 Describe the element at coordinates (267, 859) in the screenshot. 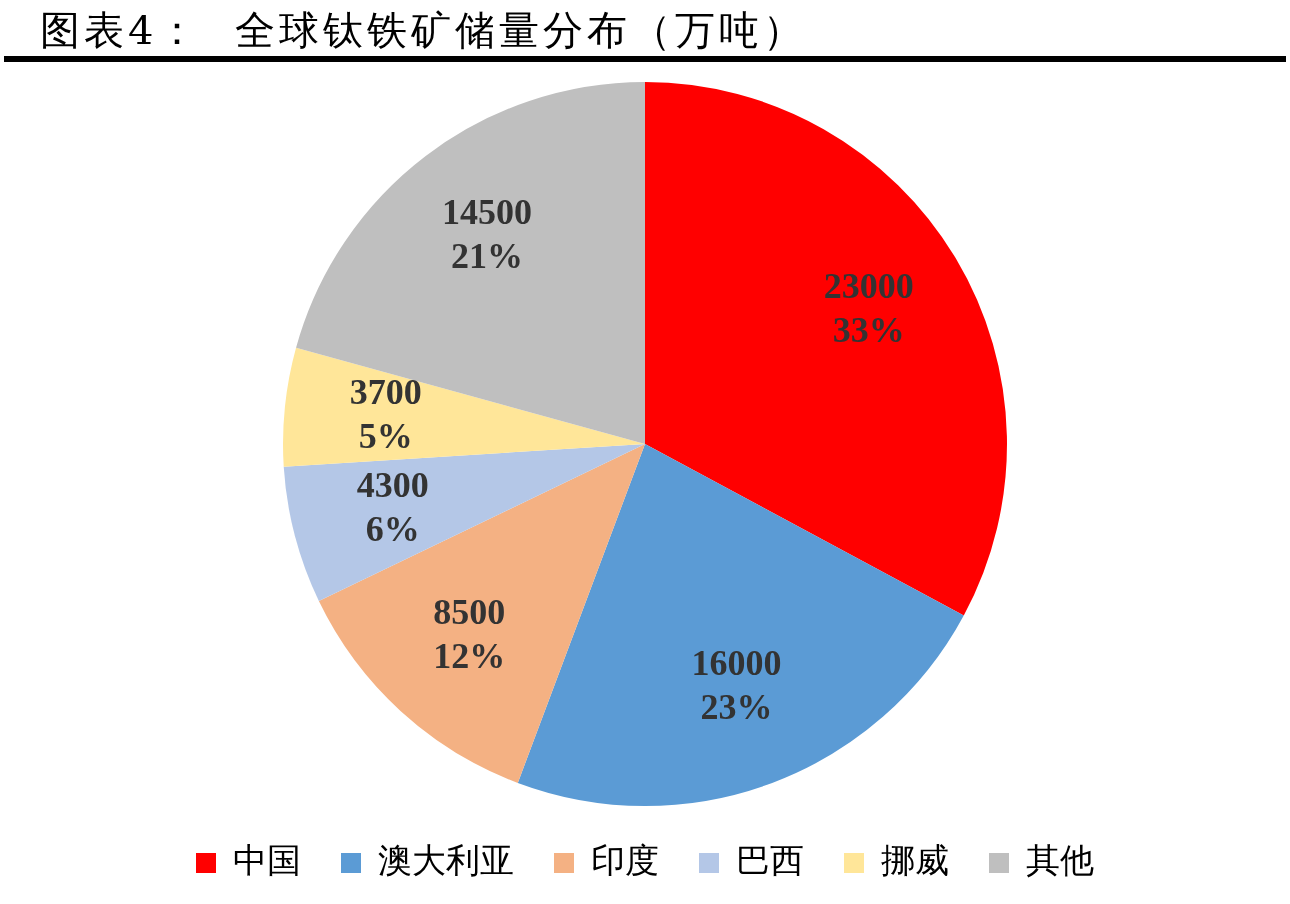

I see `legend-label: 中国` at that location.